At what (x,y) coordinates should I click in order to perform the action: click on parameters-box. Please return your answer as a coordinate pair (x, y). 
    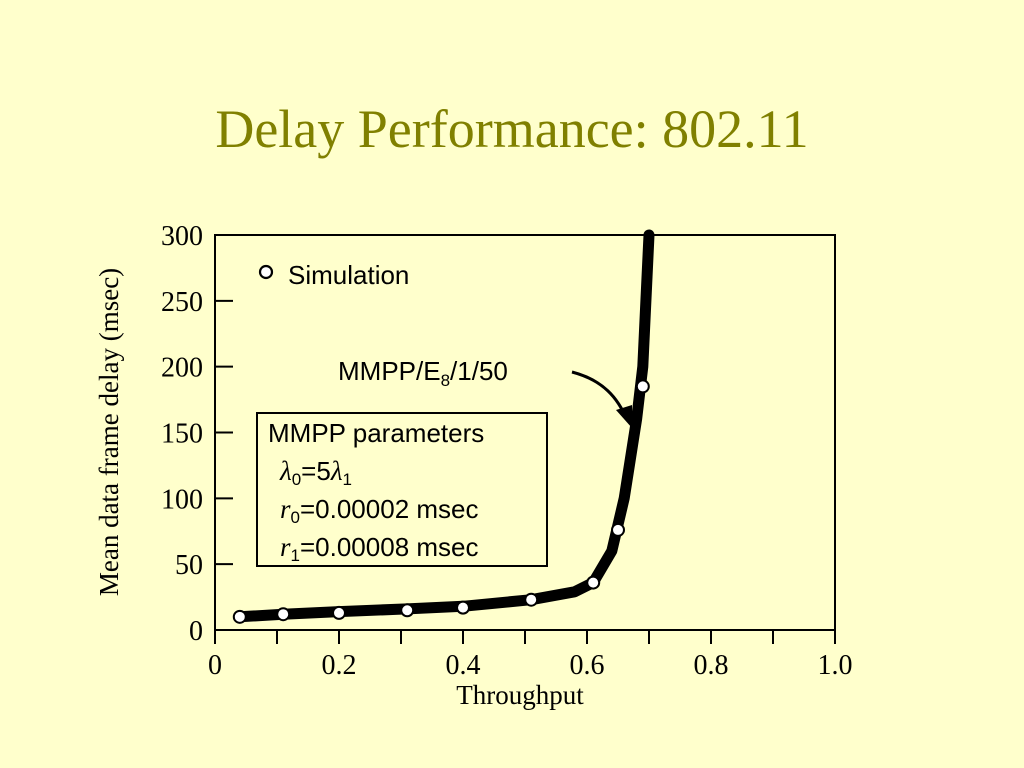
    Looking at the image, I should click on (402, 489).